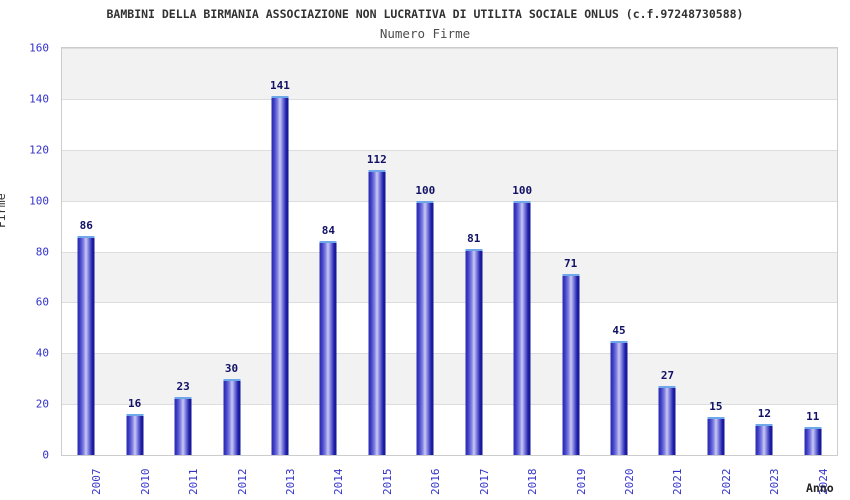  I want to click on bar-slot: 23, so click(183, 251).